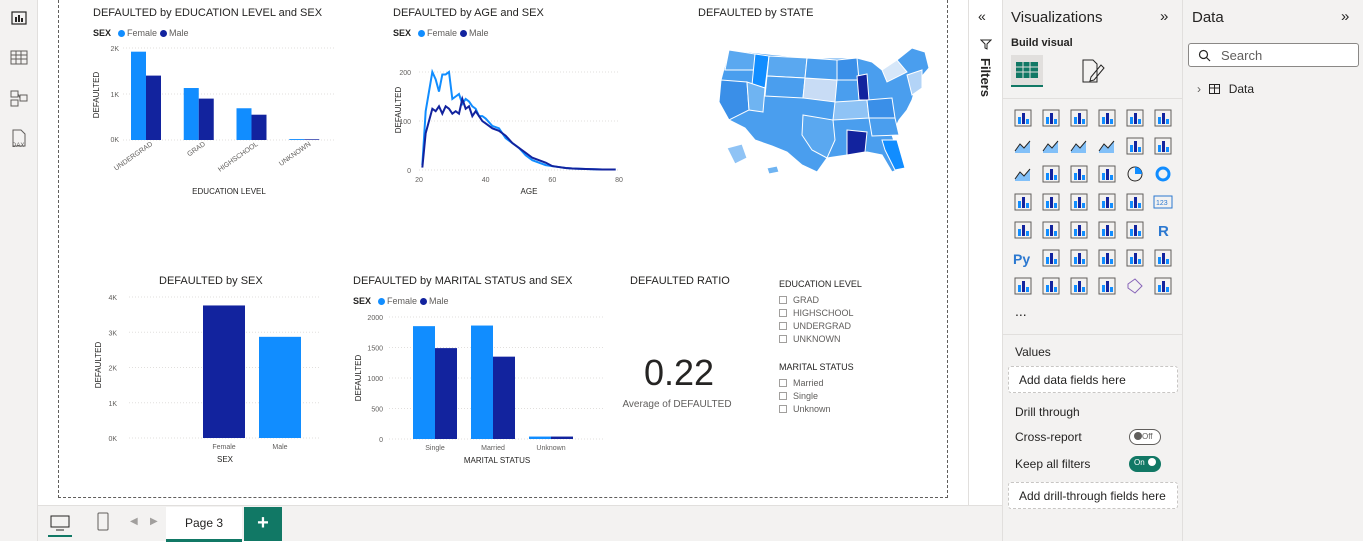 This screenshot has height=542, width=1363. What do you see at coordinates (1107, 286) in the screenshot?
I see `power-automate-visual-icon` at bounding box center [1107, 286].